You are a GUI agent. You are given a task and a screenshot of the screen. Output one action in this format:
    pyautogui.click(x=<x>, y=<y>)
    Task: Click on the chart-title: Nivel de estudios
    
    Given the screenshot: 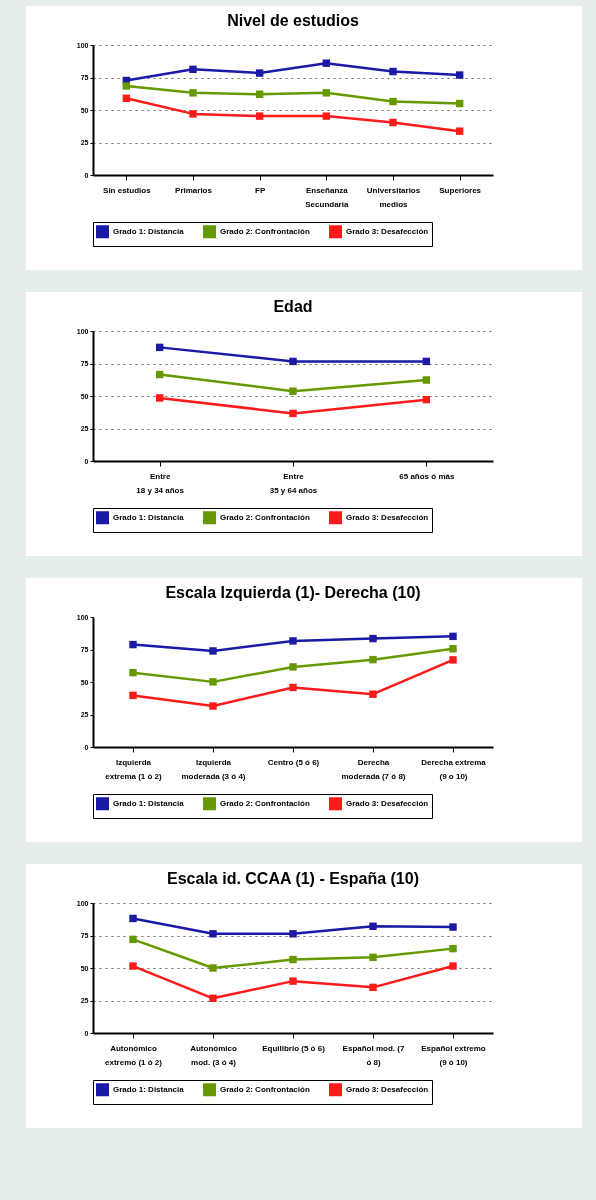 What is the action you would take?
    pyautogui.click(x=293, y=20)
    